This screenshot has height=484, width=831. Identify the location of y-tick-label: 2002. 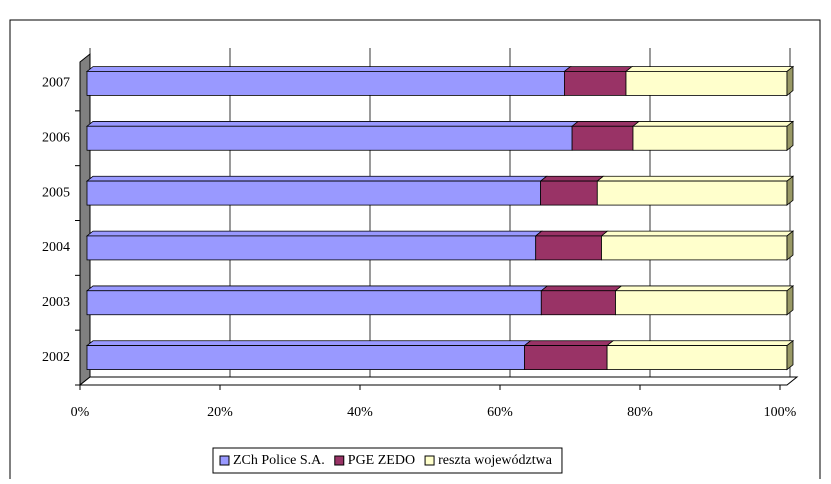
(56, 357).